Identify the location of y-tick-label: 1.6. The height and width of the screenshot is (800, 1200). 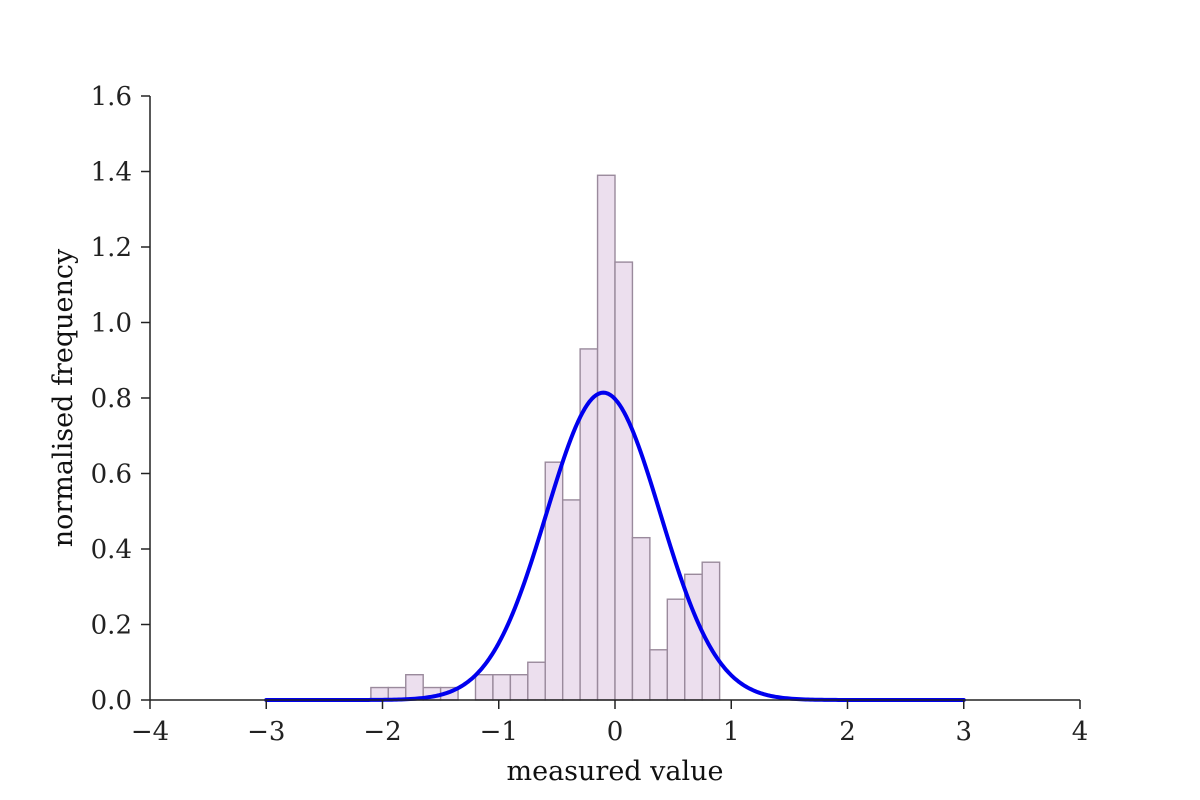
(111, 97).